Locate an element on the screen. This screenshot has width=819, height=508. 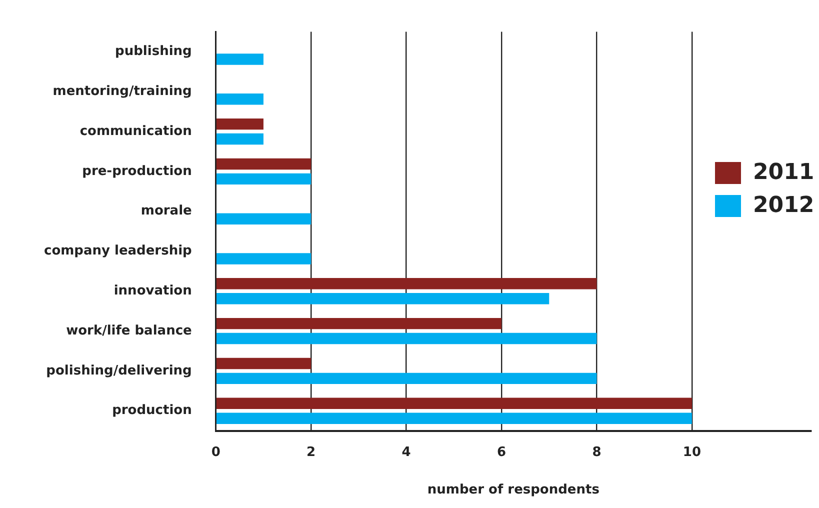
x-tick-label: 8 is located at coordinates (597, 452).